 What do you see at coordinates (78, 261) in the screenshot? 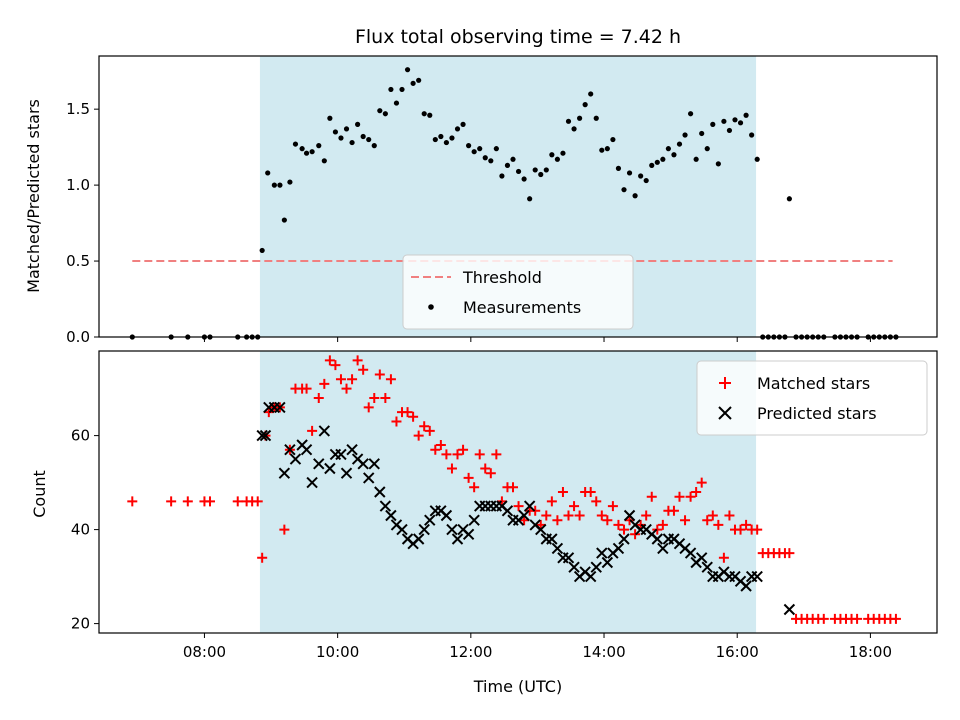
I see `y-tick-label: 0.5` at bounding box center [78, 261].